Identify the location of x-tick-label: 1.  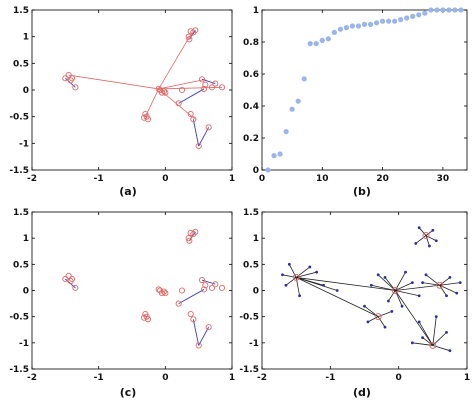
(232, 378).